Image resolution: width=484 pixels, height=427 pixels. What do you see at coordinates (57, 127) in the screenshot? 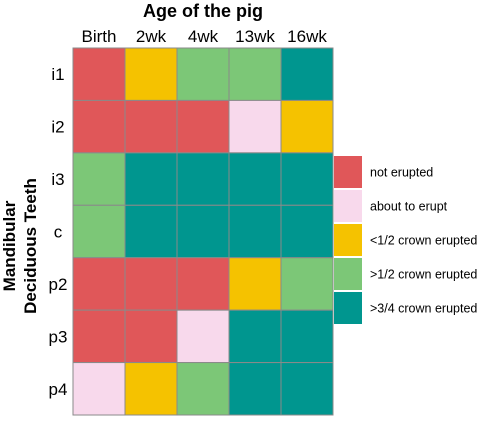
I see `row-label: i2` at bounding box center [57, 127].